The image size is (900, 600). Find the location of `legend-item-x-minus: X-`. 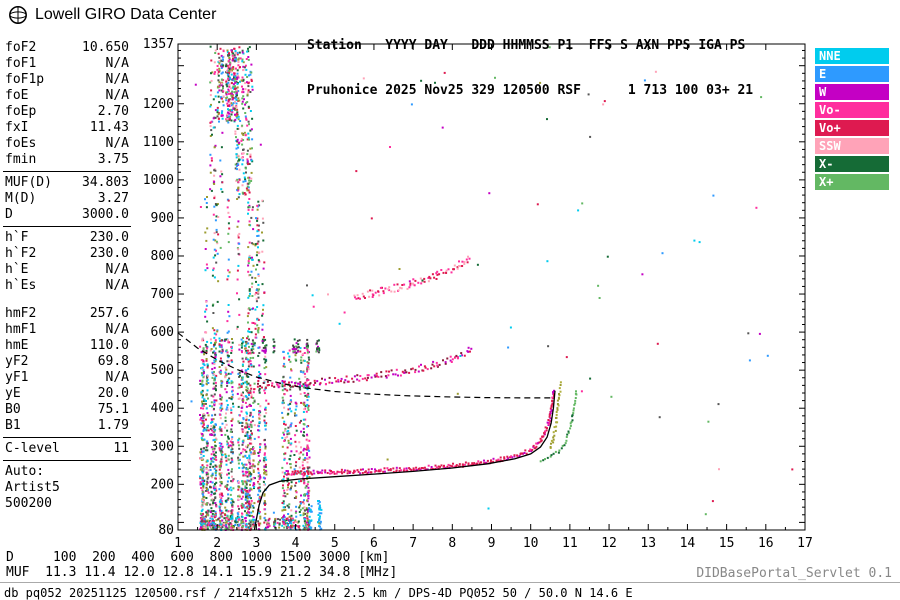

legend-item-x-minus: X- is located at coordinates (852, 164).